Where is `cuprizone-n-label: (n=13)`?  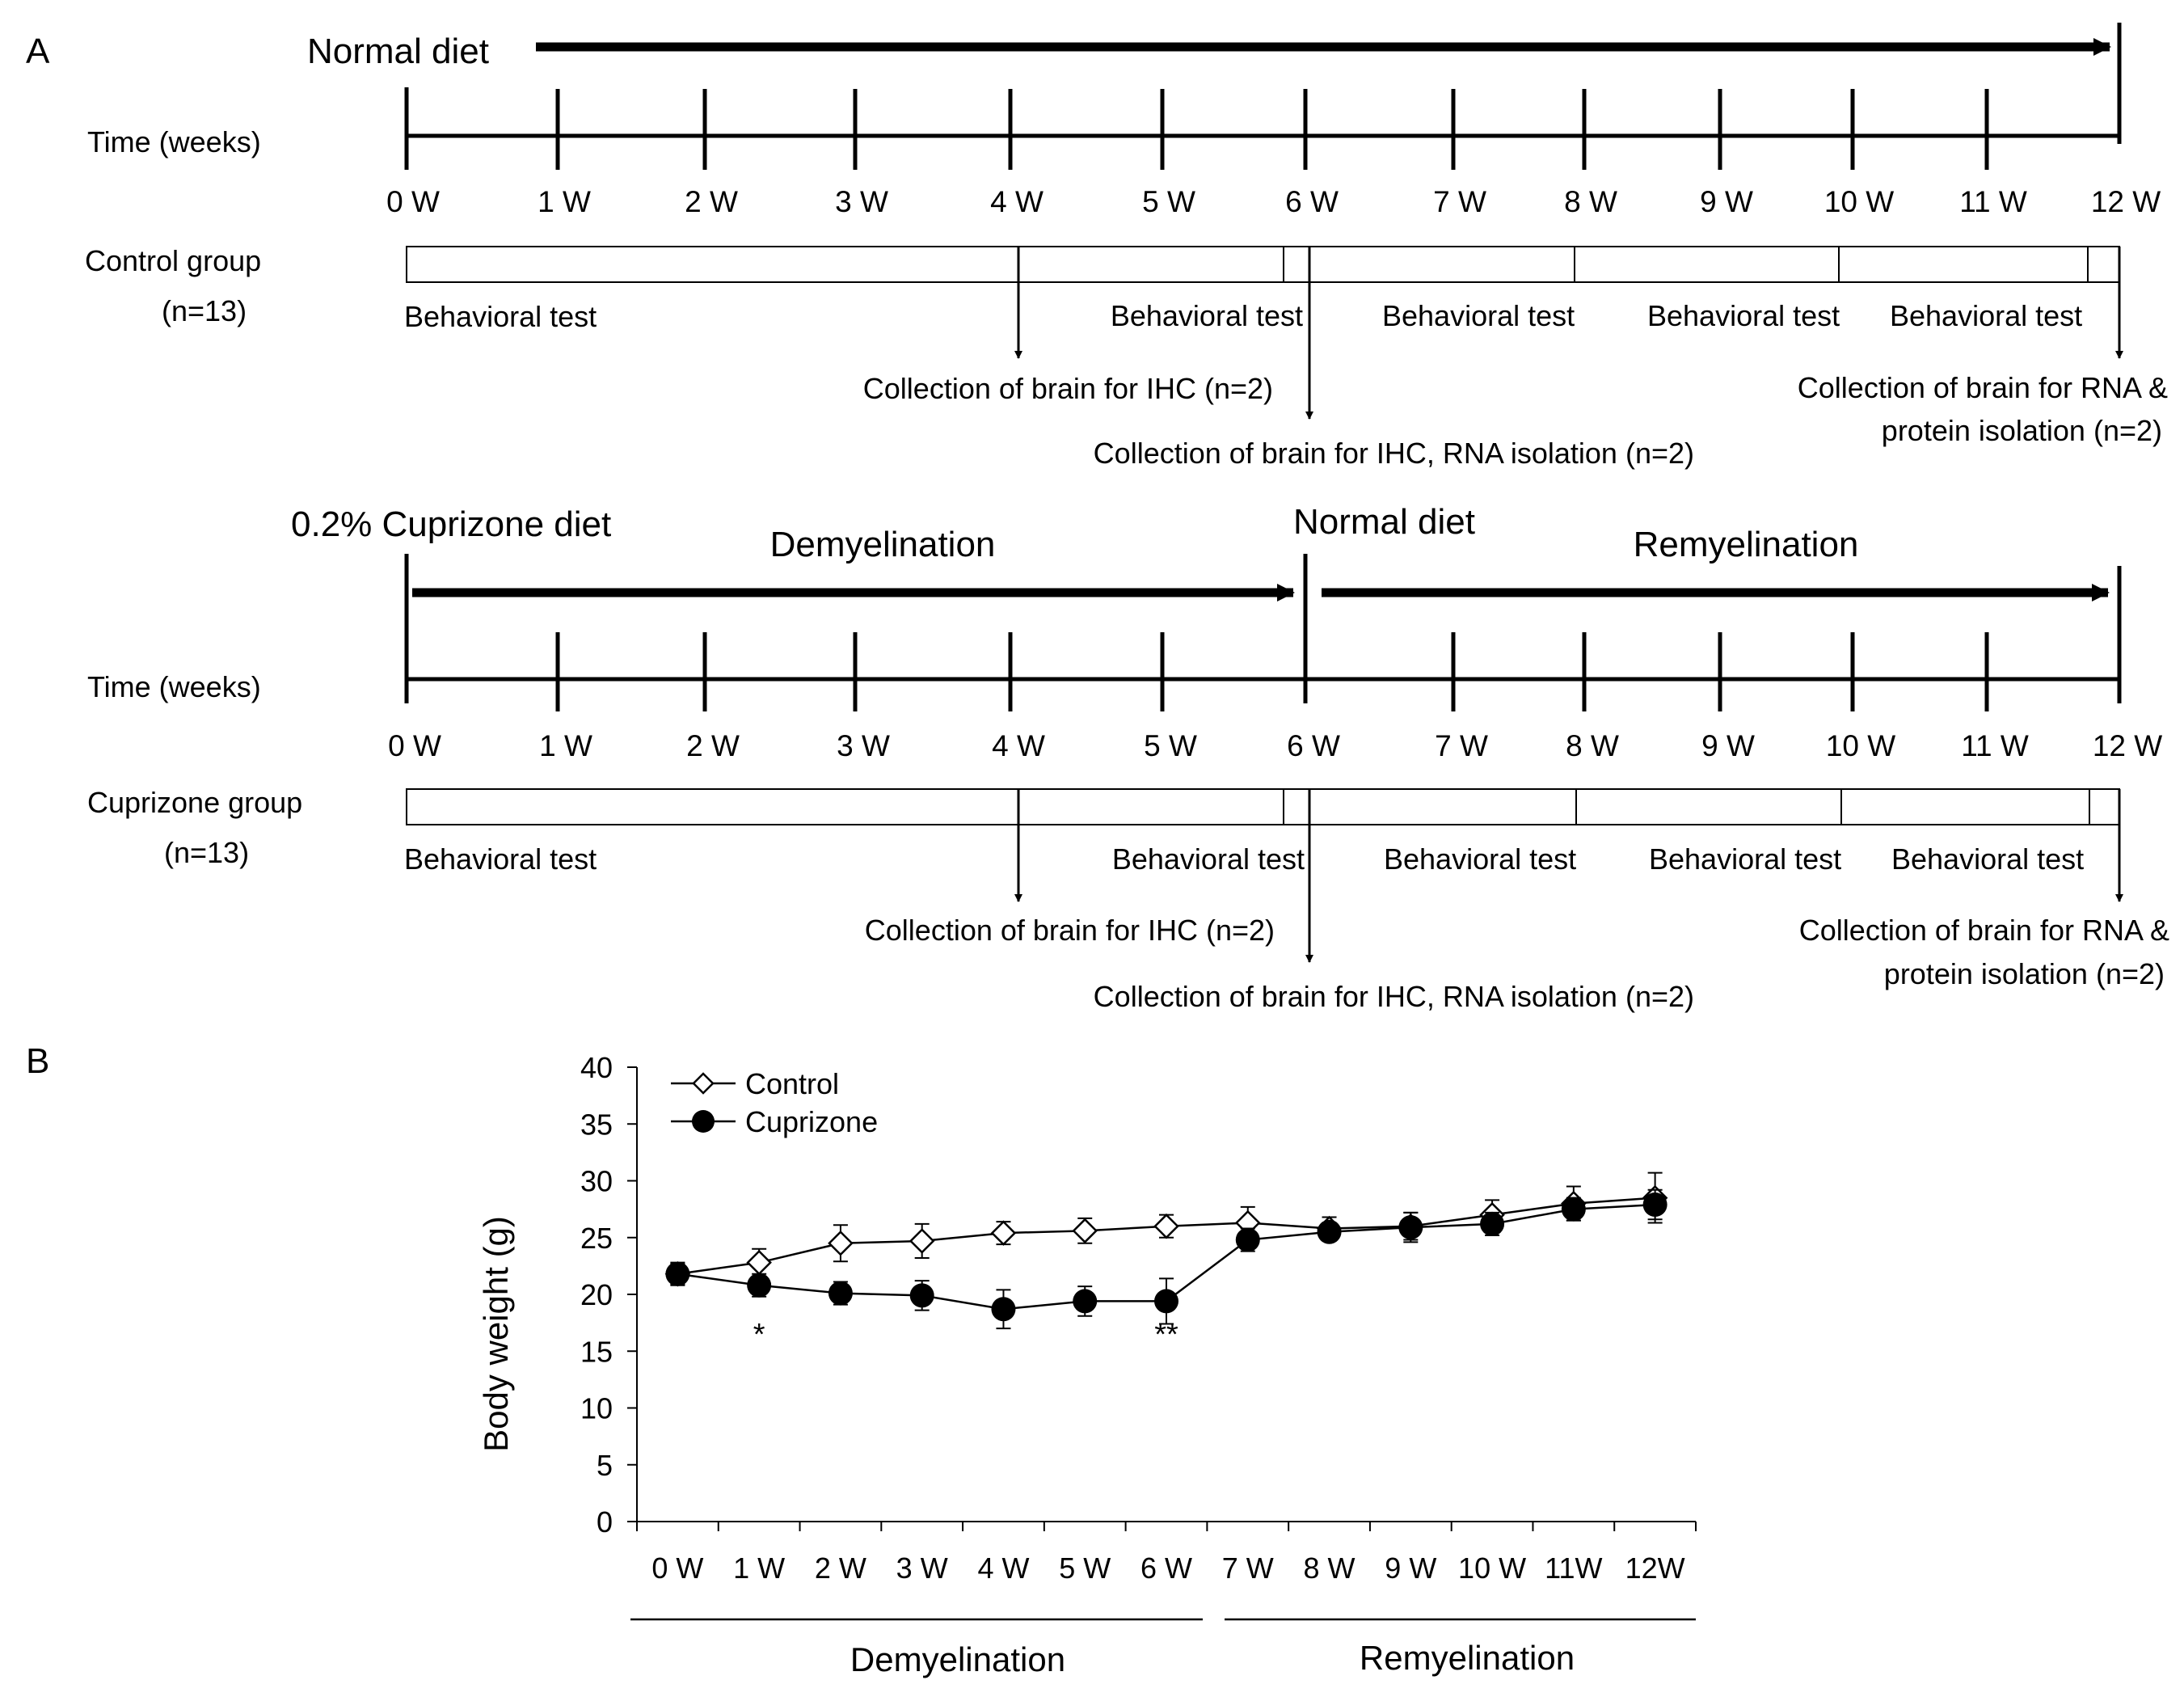 cuprizone-n-label: (n=13) is located at coordinates (206, 852).